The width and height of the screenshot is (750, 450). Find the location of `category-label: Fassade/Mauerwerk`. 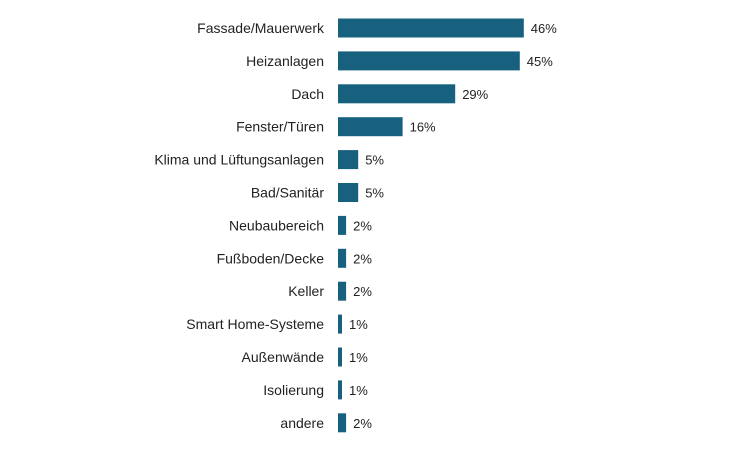

category-label: Fassade/Mauerwerk is located at coordinates (261, 28).